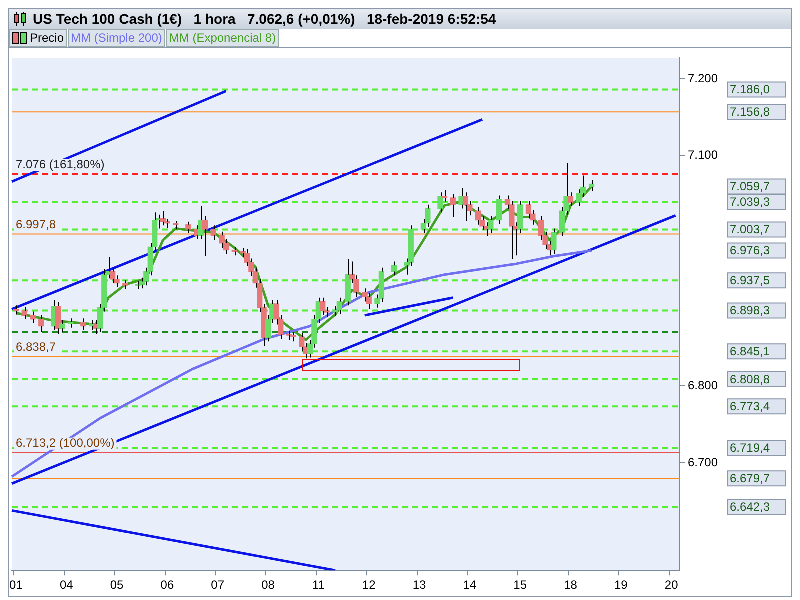 This screenshot has width=800, height=600. Describe the element at coordinates (750, 280) in the screenshot. I see `y2-tick-label: 6.937,5` at that location.